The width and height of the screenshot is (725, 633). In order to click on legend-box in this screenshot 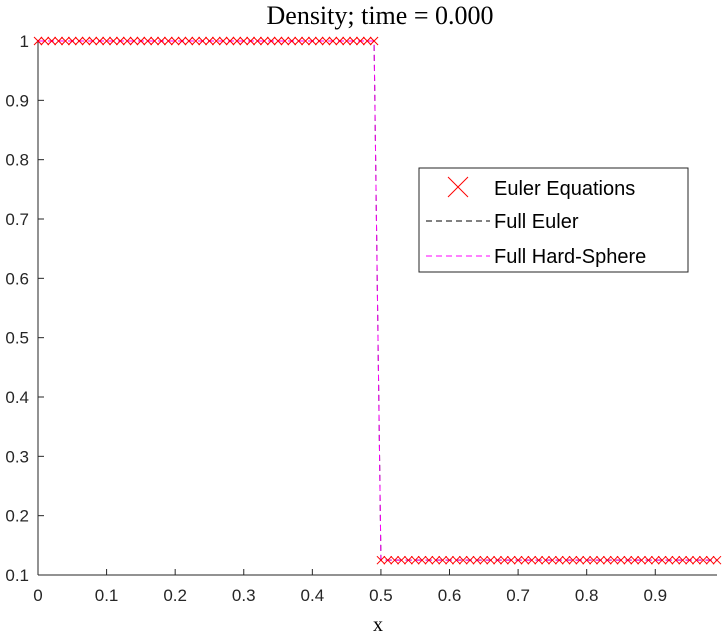, I will do `click(553, 220)`.